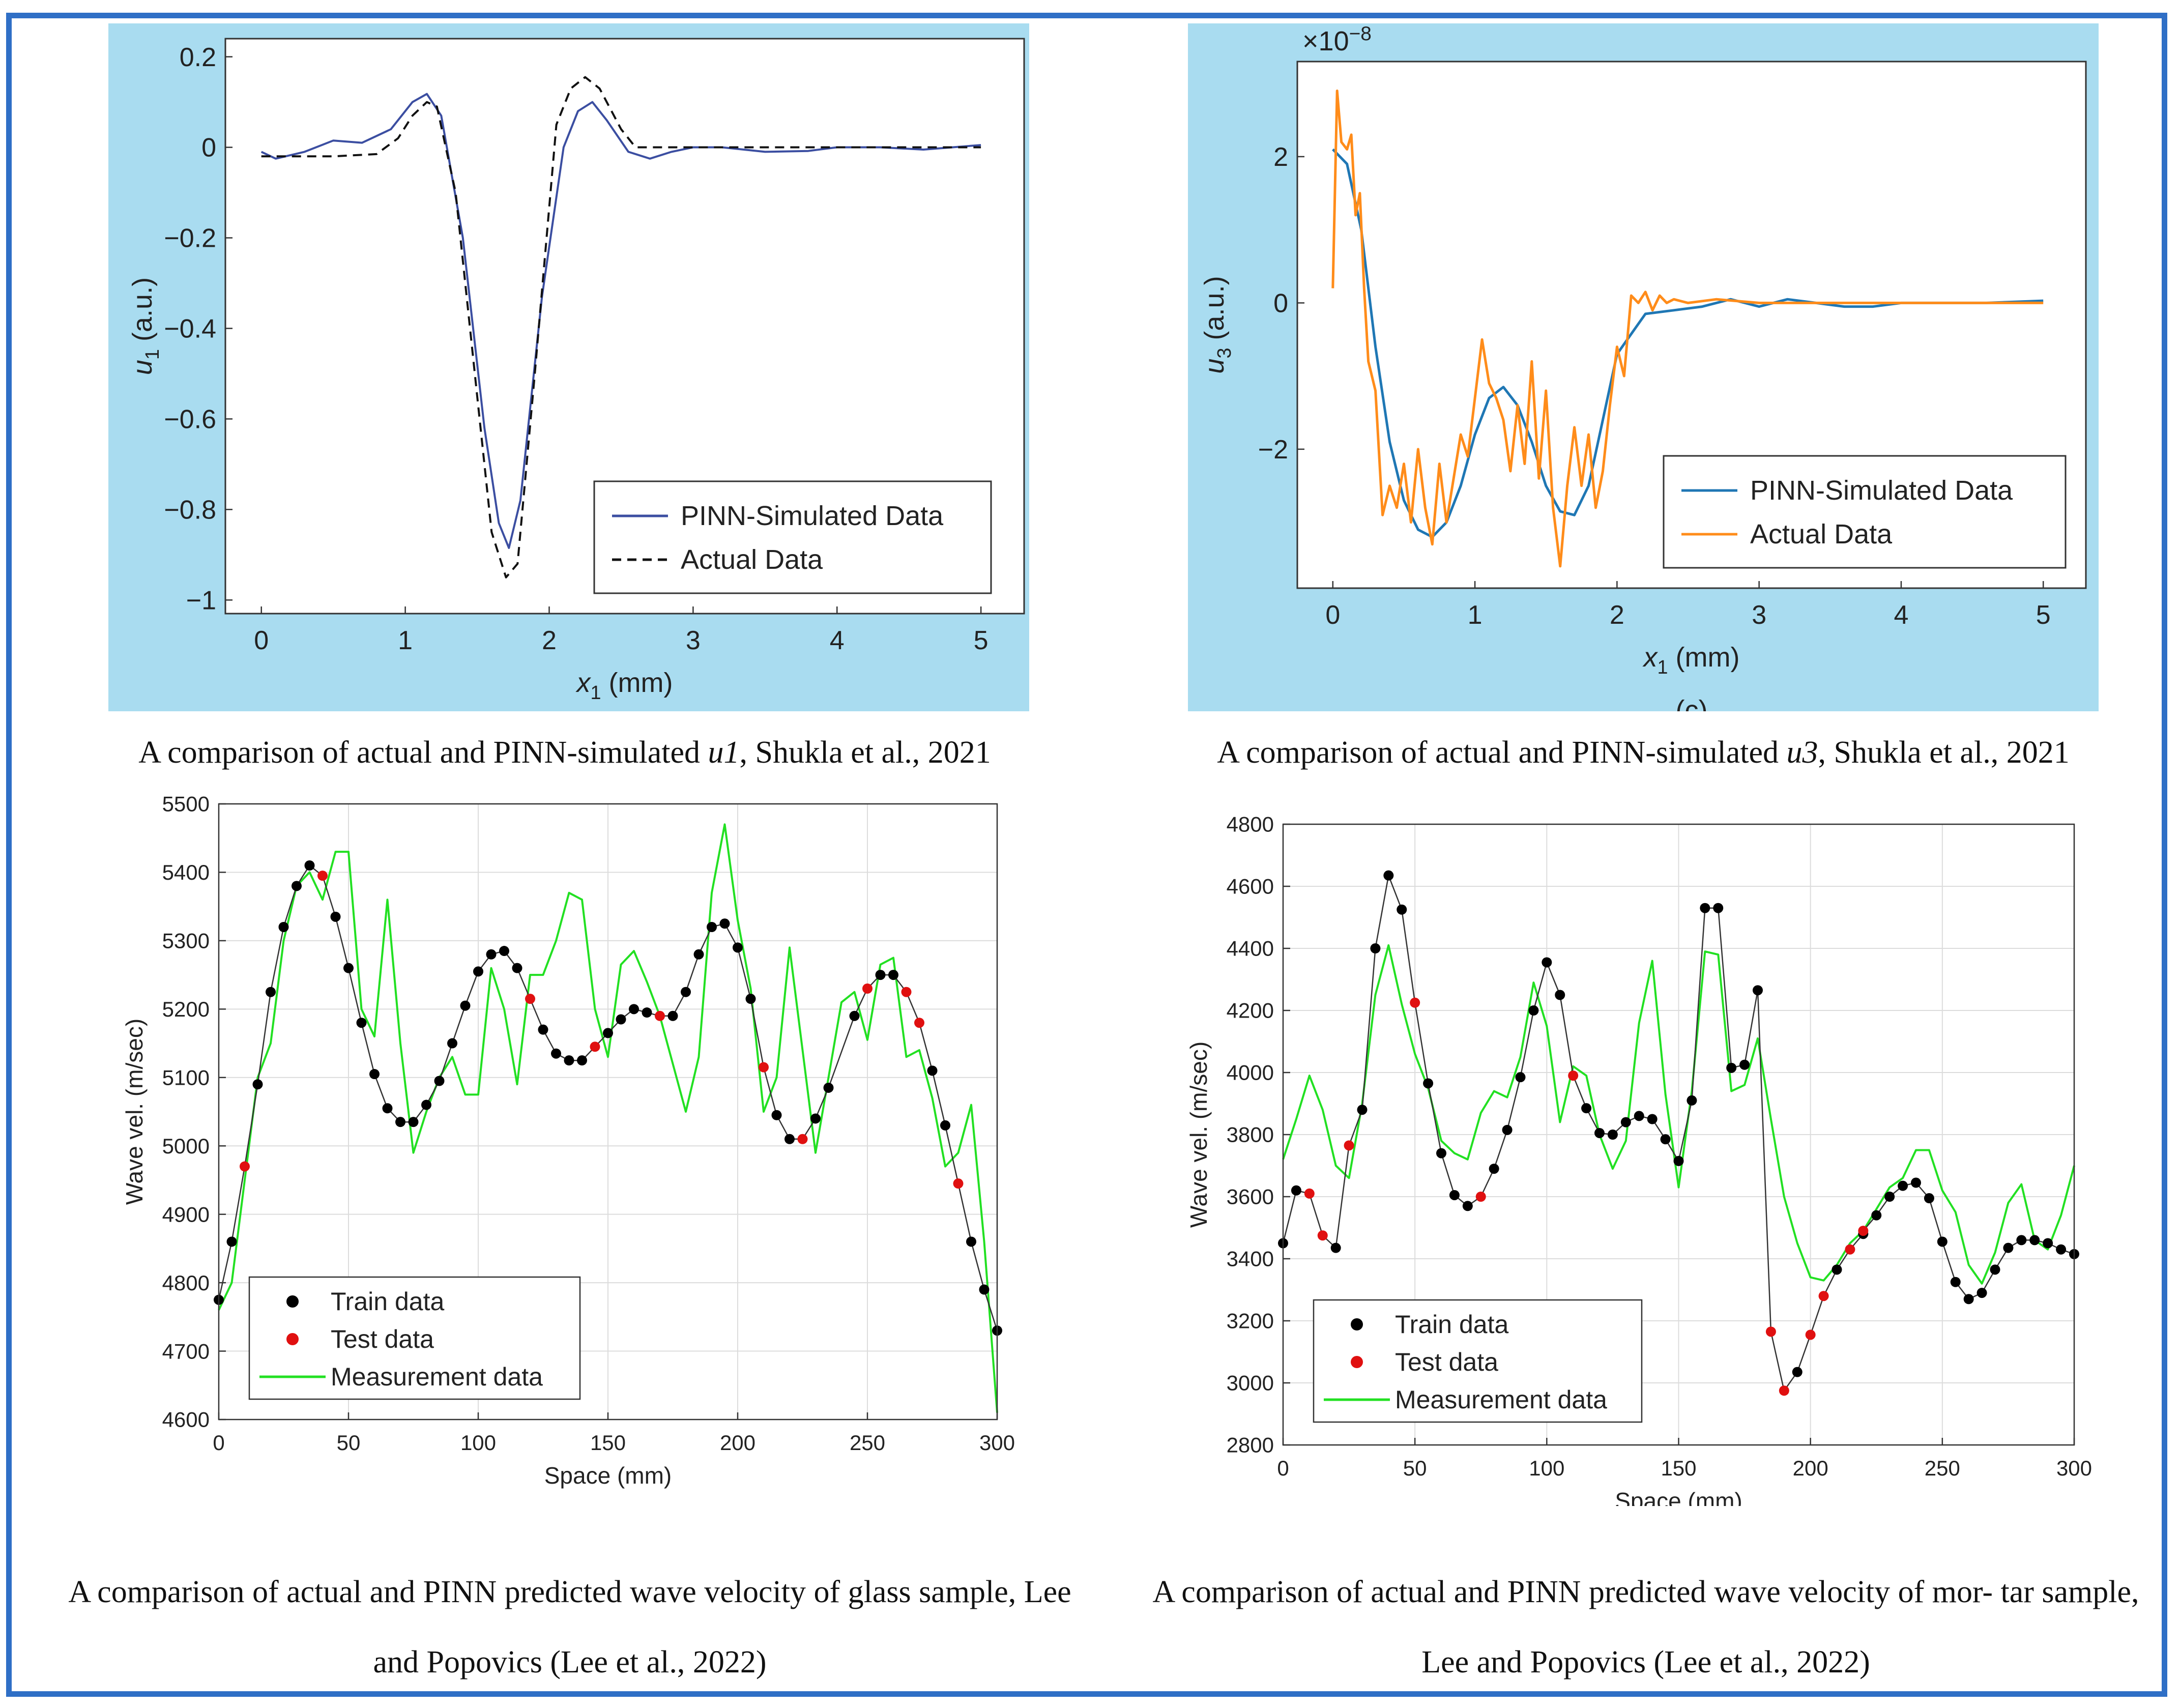 The image size is (2180, 1708). I want to click on y-tick-label: 5500, so click(186, 805).